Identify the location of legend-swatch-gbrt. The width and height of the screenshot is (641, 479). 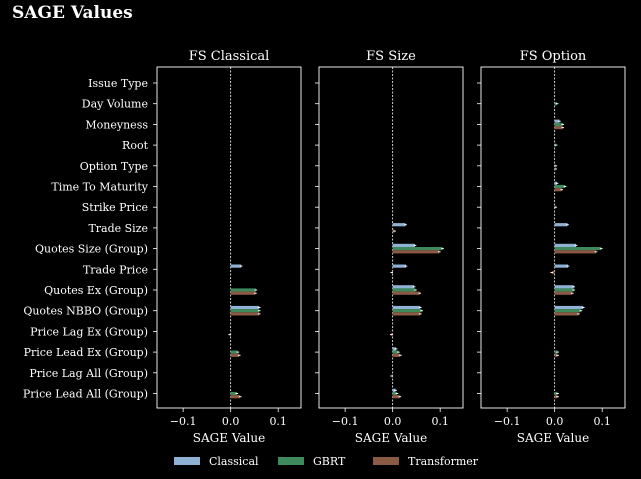
(291, 461).